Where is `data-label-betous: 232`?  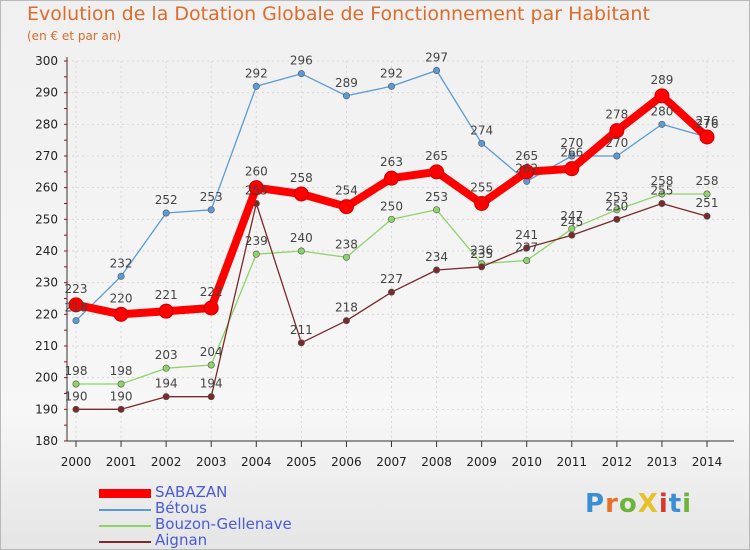 data-label-betous: 232 is located at coordinates (121, 263).